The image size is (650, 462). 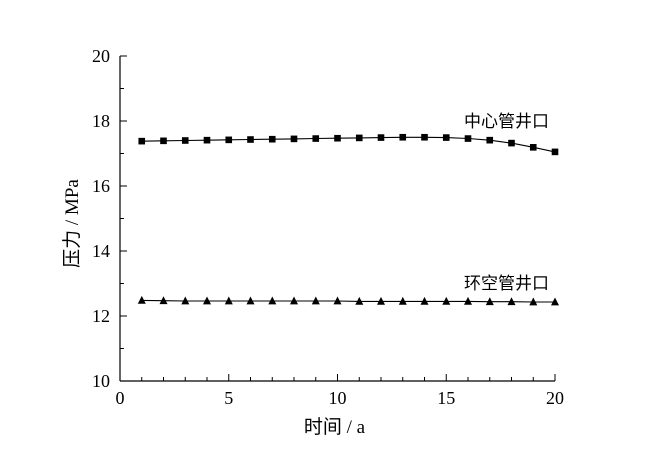 I want to click on y-tick-label: 20, so click(x=101, y=56).